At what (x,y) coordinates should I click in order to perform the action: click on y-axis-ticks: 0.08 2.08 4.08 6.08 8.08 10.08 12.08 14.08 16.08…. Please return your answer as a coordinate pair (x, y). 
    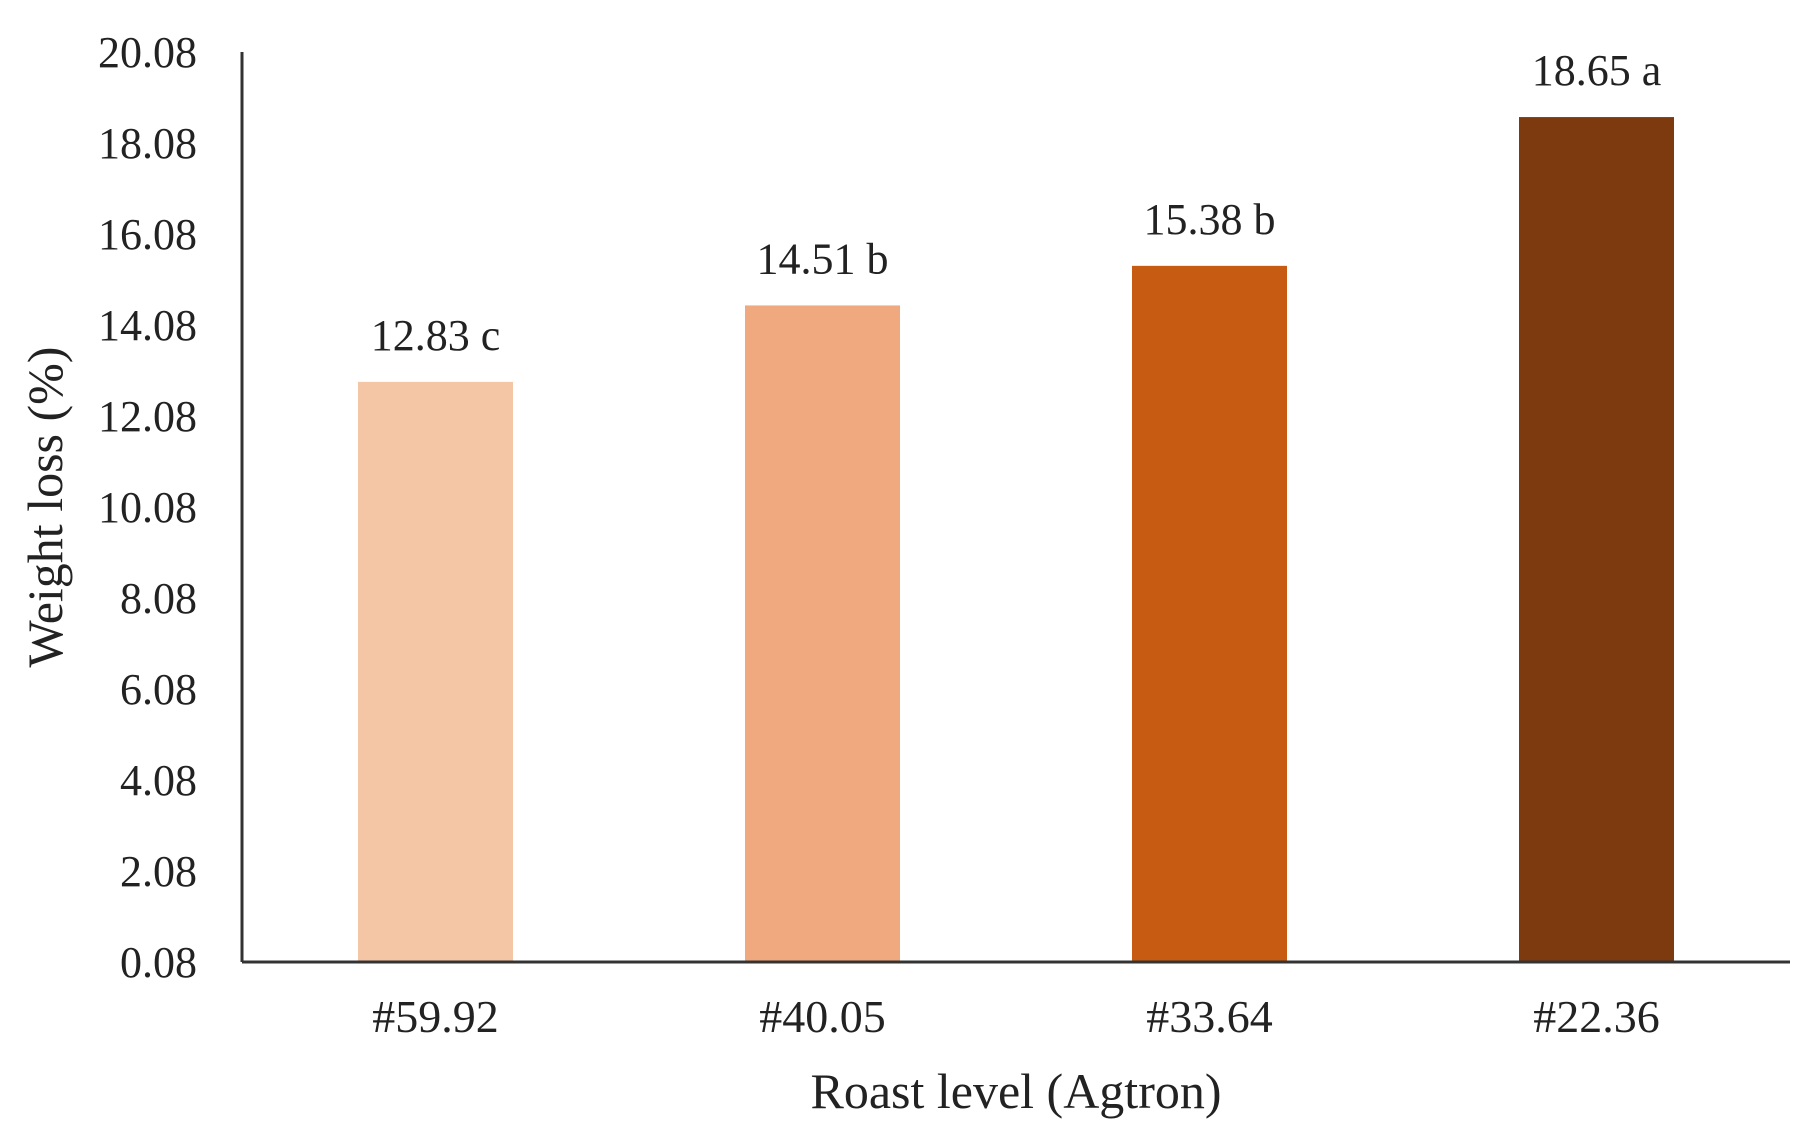
    Looking at the image, I should click on (147, 507).